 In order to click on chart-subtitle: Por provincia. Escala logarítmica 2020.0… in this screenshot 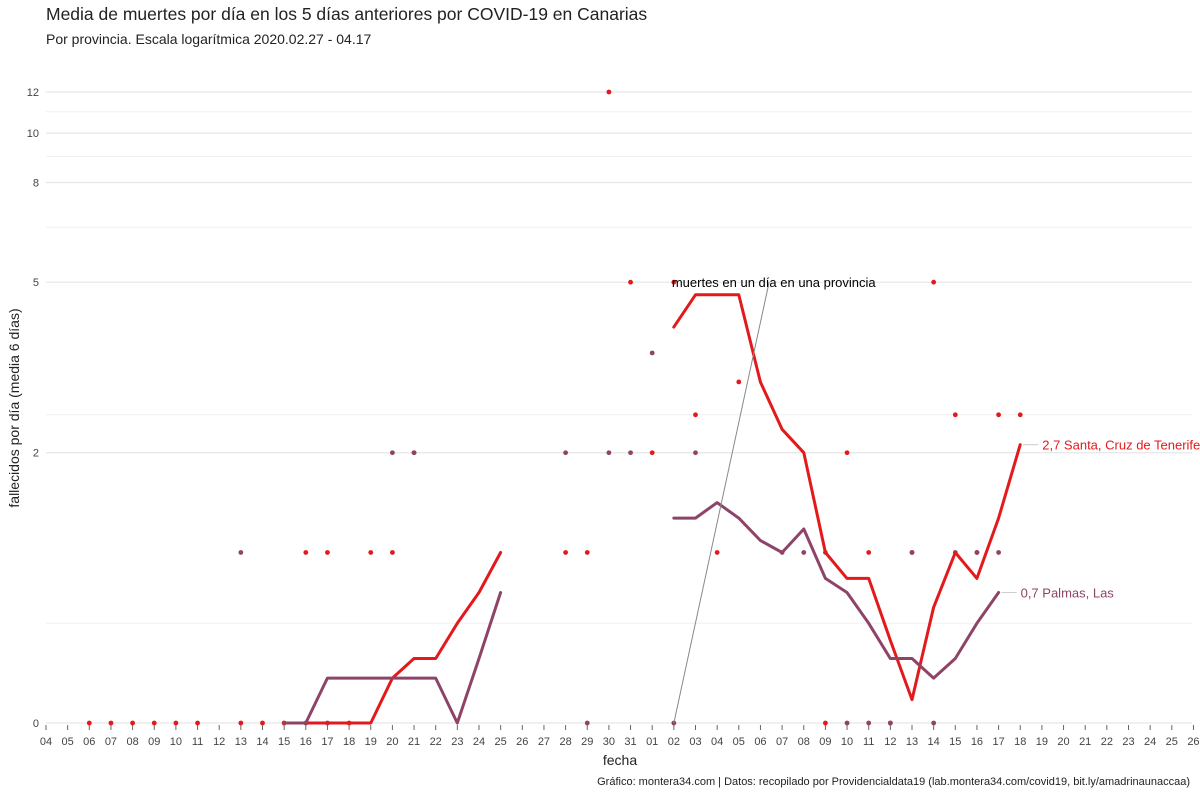, I will do `click(209, 39)`.